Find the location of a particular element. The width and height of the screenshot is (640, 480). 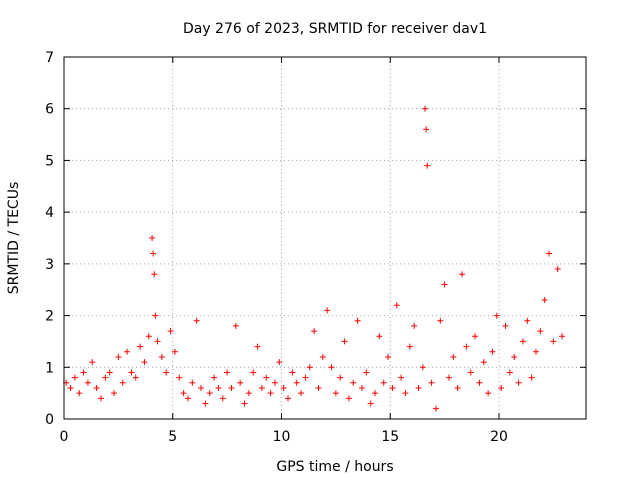

y-tick-label: 0 is located at coordinates (49, 420).